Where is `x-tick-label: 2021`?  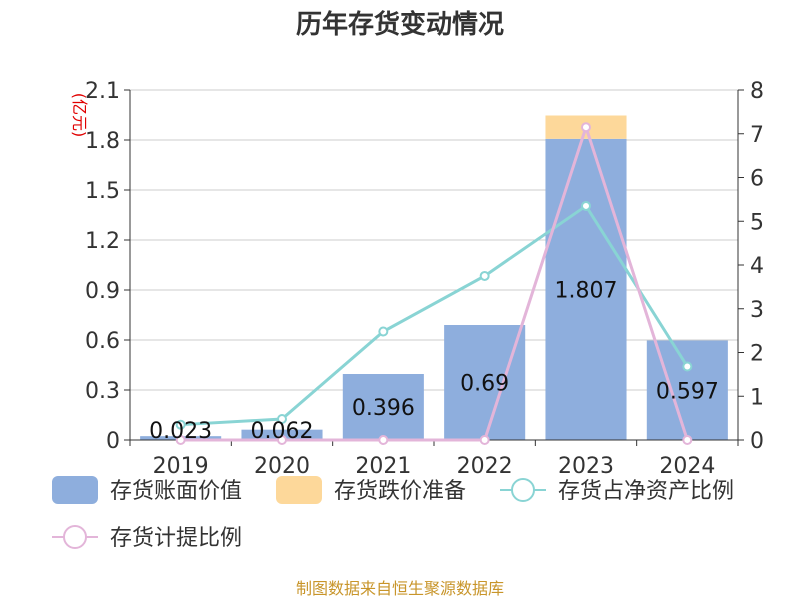
x-tick-label: 2021 is located at coordinates (383, 466).